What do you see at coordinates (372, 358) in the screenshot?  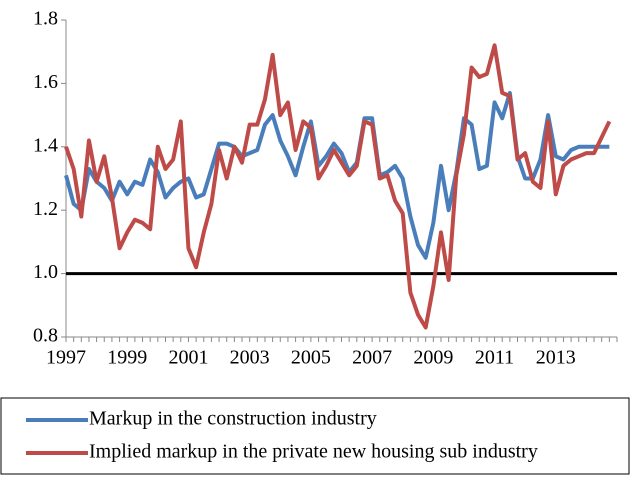 I see `x-tick-label: 2007` at bounding box center [372, 358].